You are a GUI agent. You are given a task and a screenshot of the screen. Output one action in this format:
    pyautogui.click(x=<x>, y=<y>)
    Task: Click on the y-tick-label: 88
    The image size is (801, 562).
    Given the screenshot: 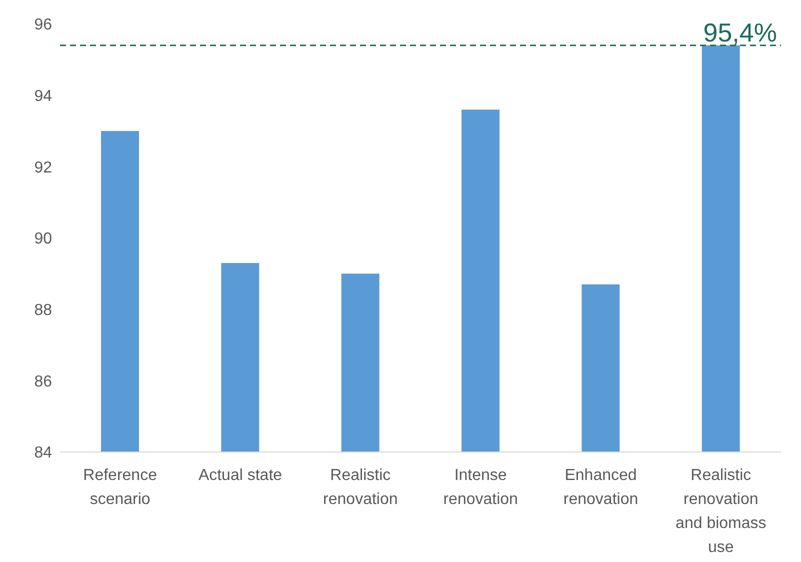 What is the action you would take?
    pyautogui.click(x=43, y=311)
    